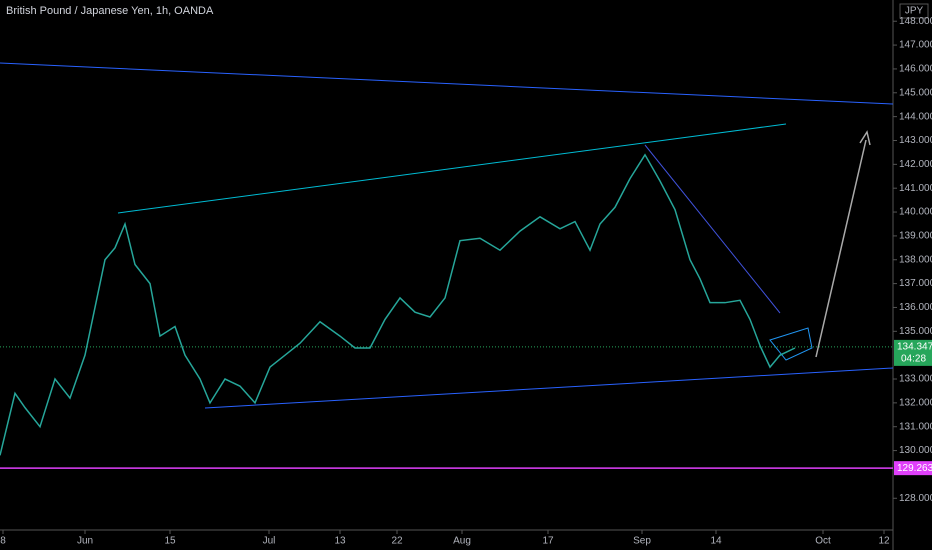  Describe the element at coordinates (548, 541) in the screenshot. I see `x-tick-label: 17` at that location.